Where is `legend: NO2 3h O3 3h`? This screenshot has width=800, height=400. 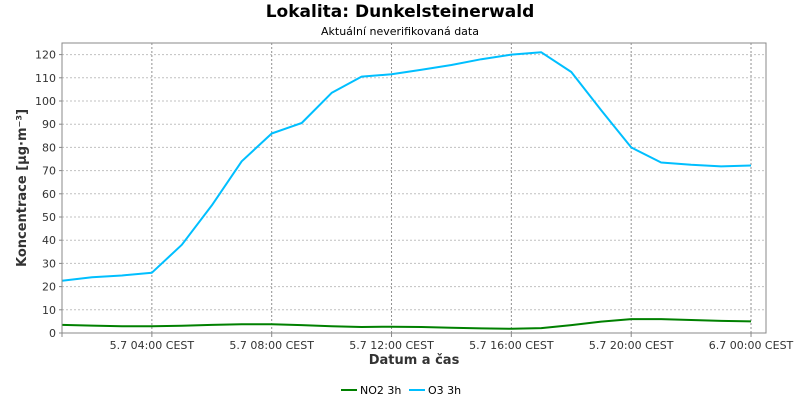
legend: NO2 3h O3 3h is located at coordinates (401, 390).